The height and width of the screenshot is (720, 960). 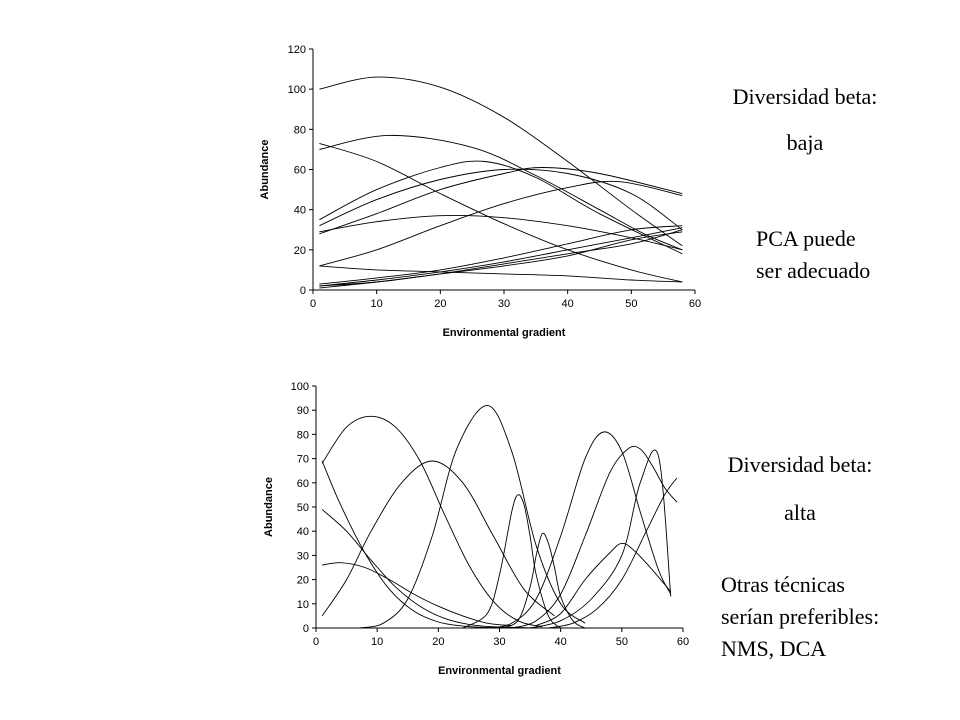 What do you see at coordinates (813, 270) in the screenshot?
I see `top-note-line-2: ser adecuado` at bounding box center [813, 270].